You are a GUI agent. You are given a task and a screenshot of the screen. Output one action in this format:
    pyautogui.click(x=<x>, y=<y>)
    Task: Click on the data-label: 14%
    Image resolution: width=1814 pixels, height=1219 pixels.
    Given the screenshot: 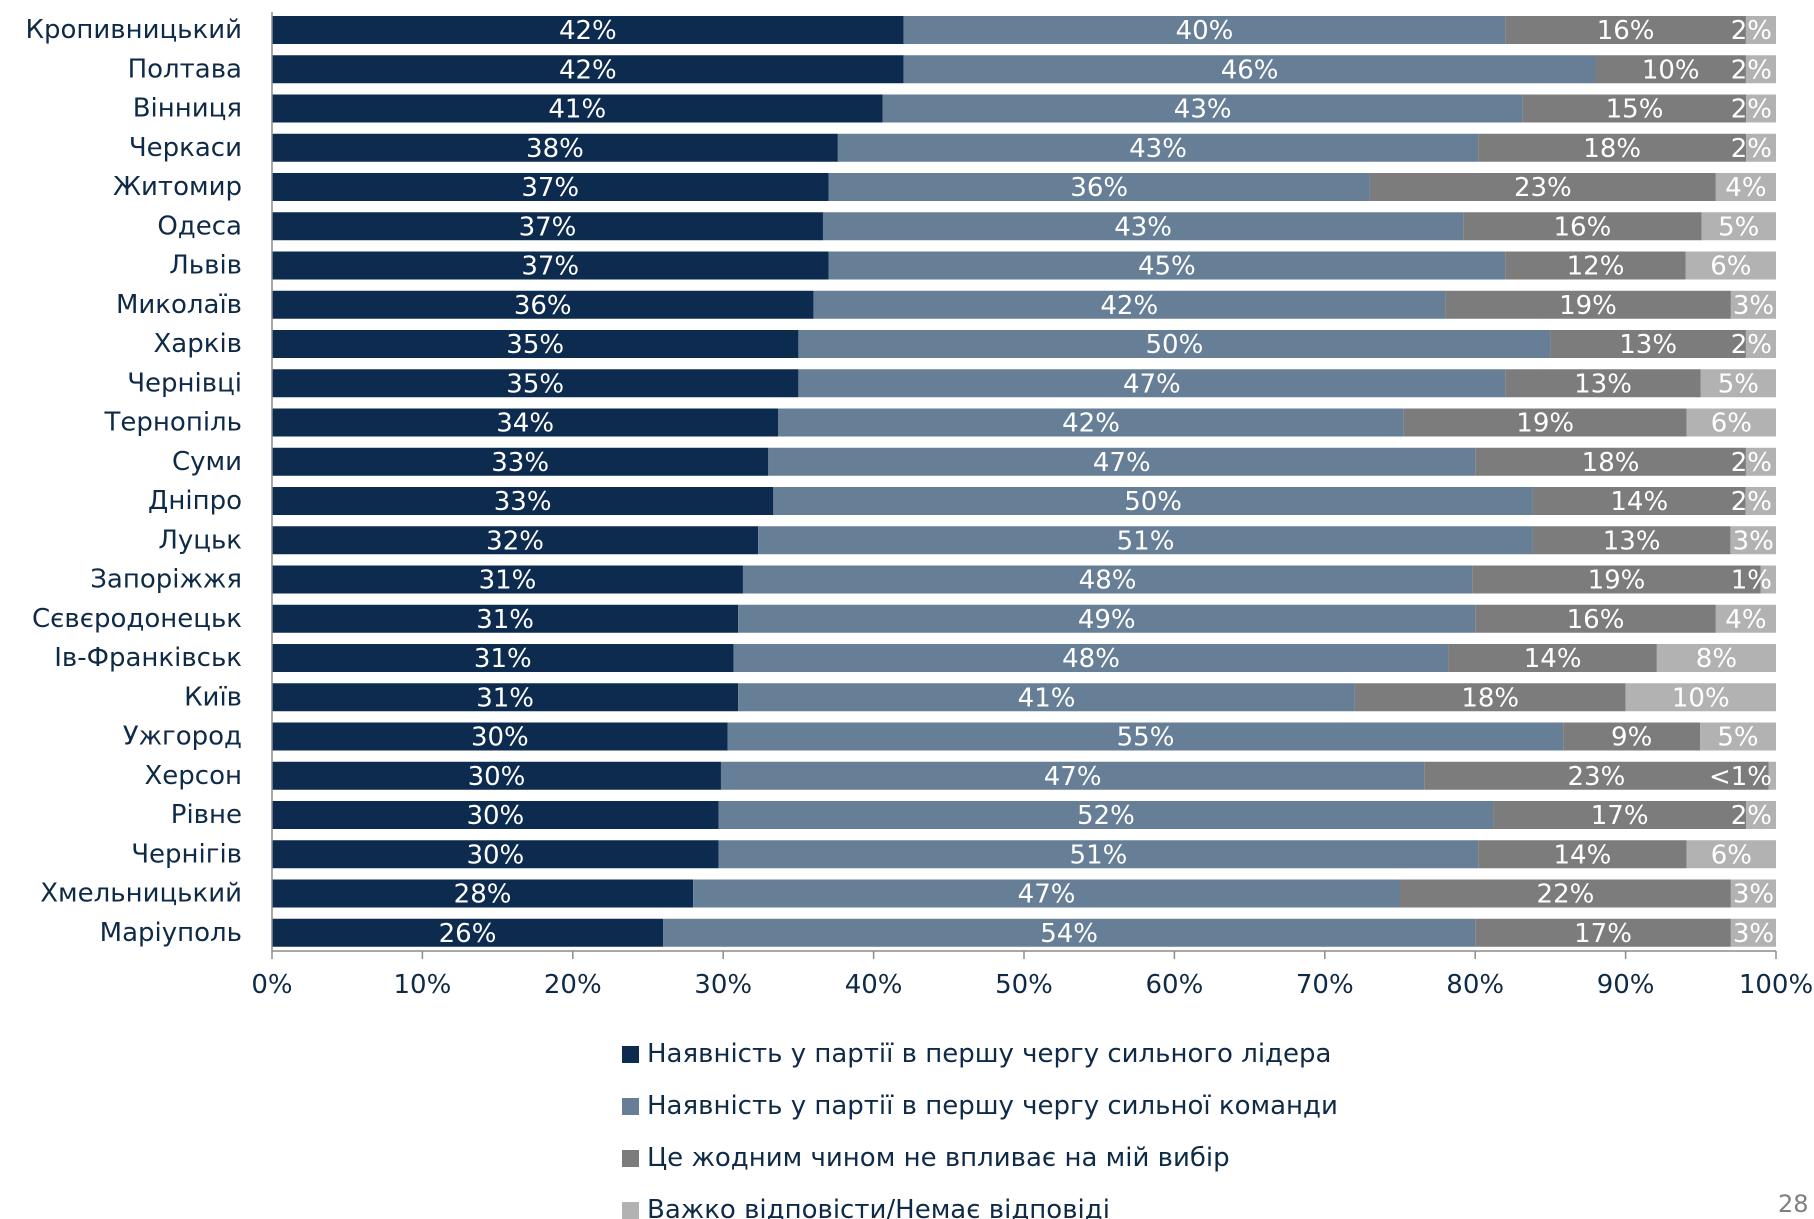 What is the action you would take?
    pyautogui.click(x=1553, y=659)
    